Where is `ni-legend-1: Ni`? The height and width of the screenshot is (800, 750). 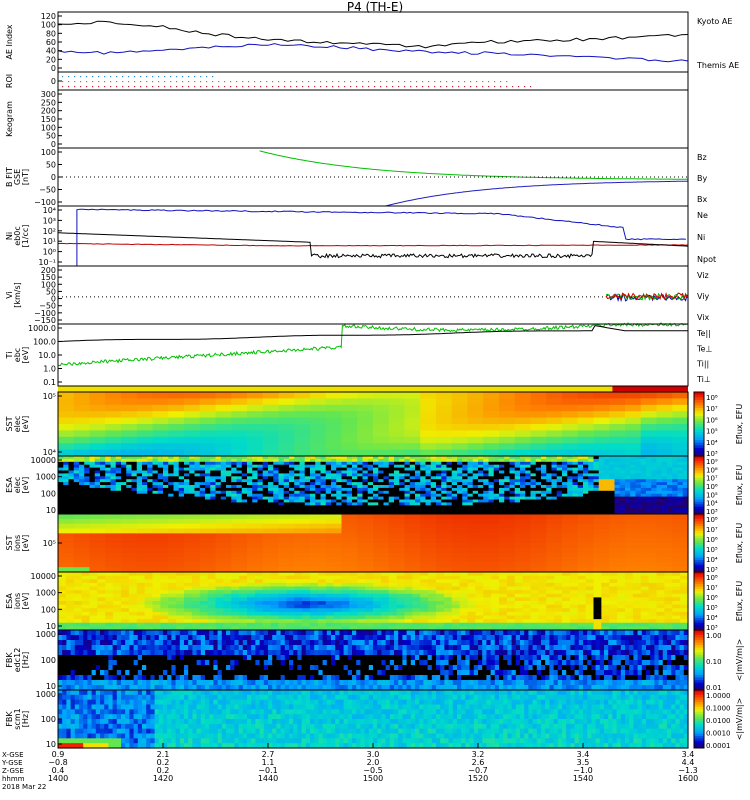 ni-legend-1: Ni is located at coordinates (701, 237).